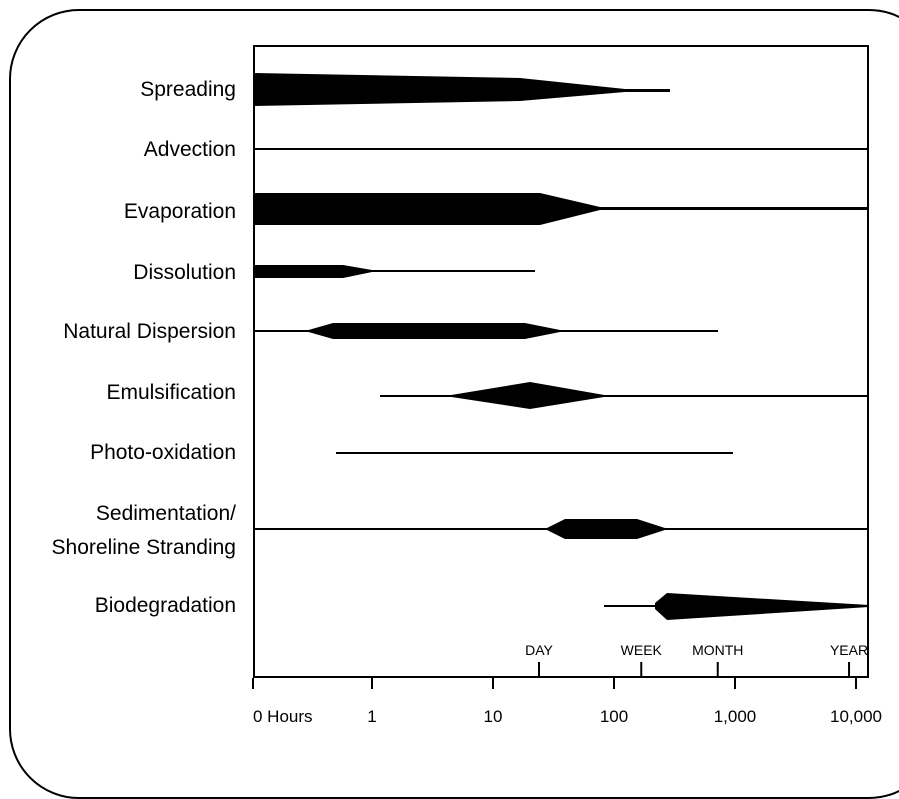  What do you see at coordinates (371, 716) in the screenshot?
I see `axis-tick-label-1: 1` at bounding box center [371, 716].